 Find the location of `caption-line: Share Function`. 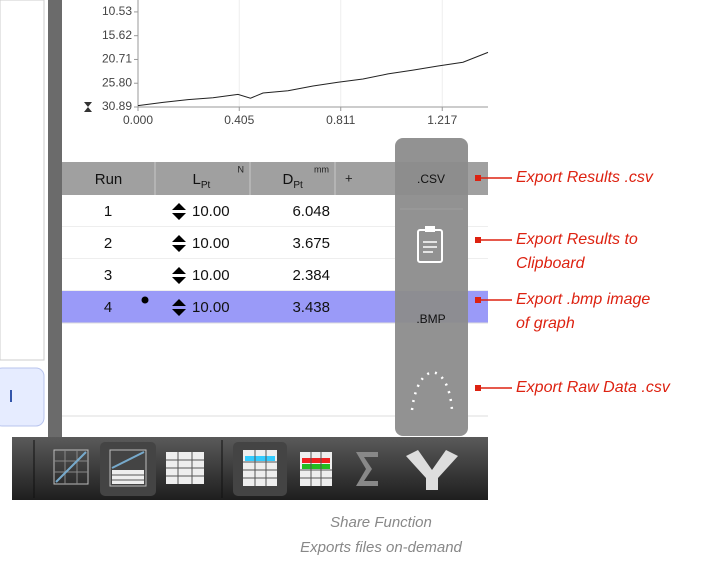

caption-line: Share Function is located at coordinates (381, 522).